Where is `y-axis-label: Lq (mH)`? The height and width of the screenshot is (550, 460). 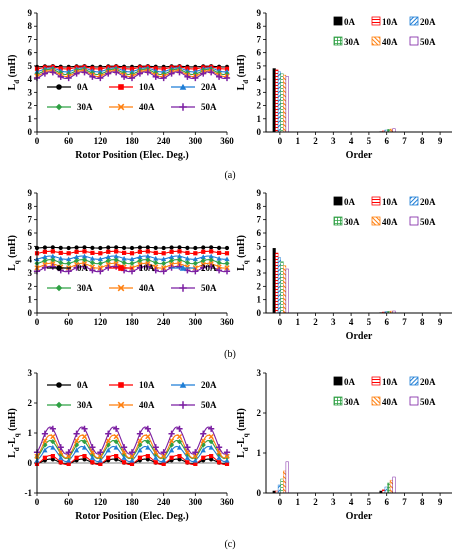
y-axis-label: Lq (mH) is located at coordinates (14, 253).